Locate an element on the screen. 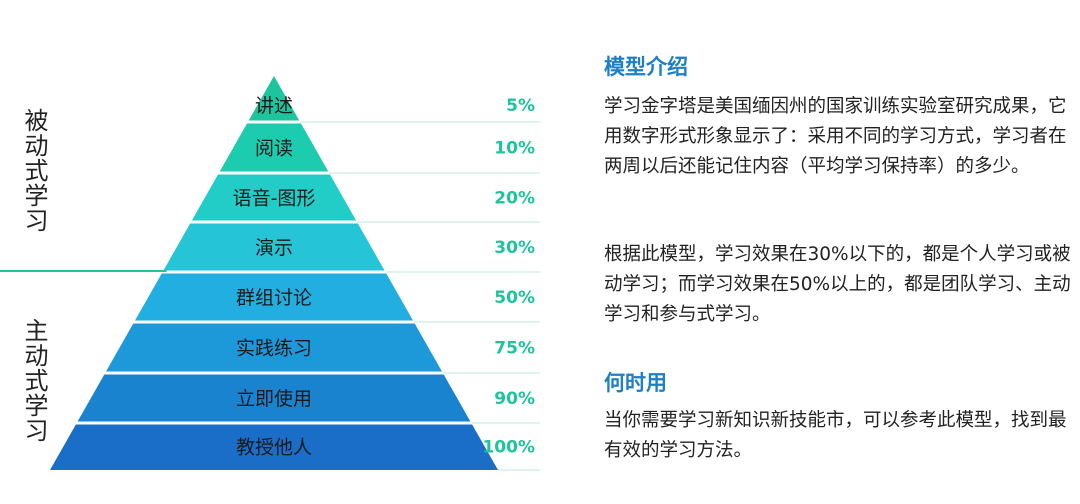 The width and height of the screenshot is (1080, 504). pyramid-label-4: 演示 is located at coordinates (274, 248).